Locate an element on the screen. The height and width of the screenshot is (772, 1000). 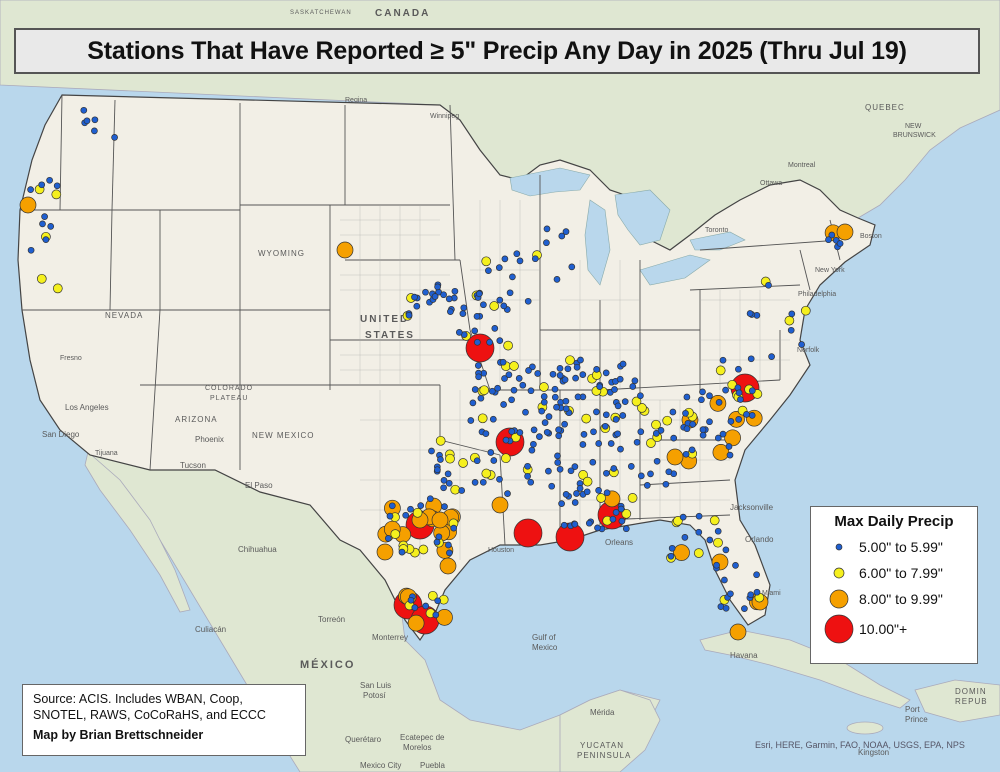
label-potosi: Potosí is located at coordinates (374, 695).